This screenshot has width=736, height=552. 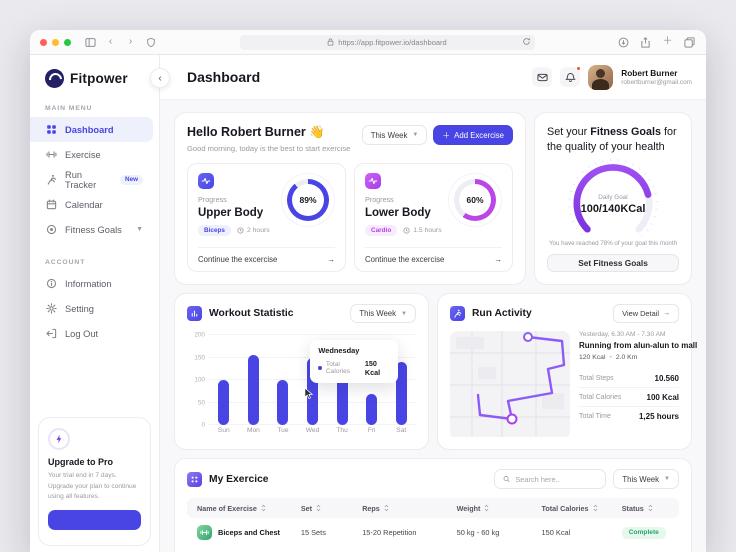 What do you see at coordinates (224, 402) in the screenshot?
I see `bar-sun` at bounding box center [224, 402].